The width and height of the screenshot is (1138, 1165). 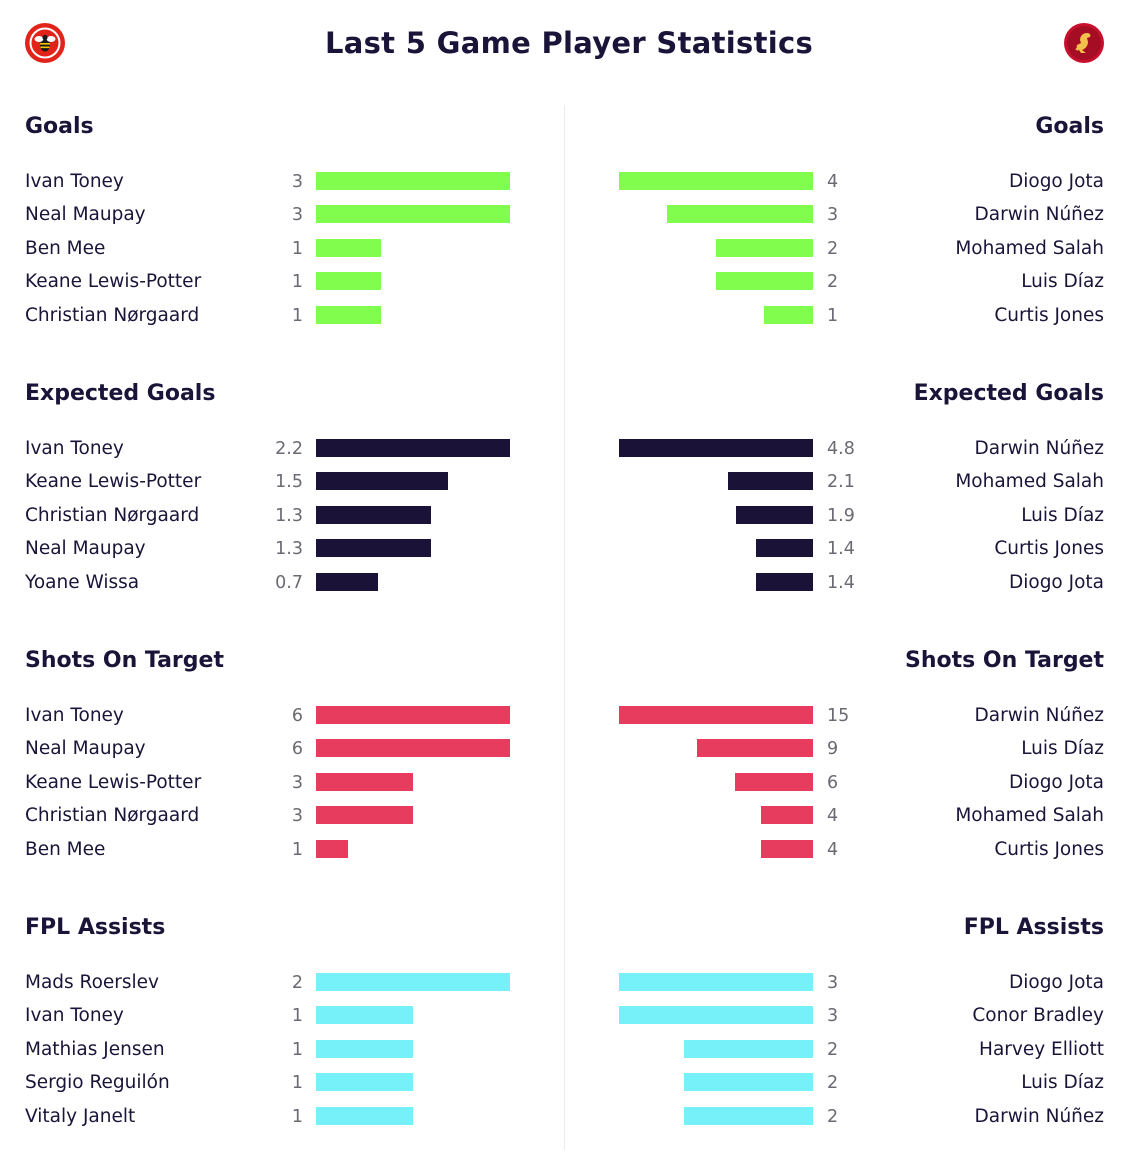 I want to click on player-row: Christian Nørgaard 3, so click(x=284, y=816).